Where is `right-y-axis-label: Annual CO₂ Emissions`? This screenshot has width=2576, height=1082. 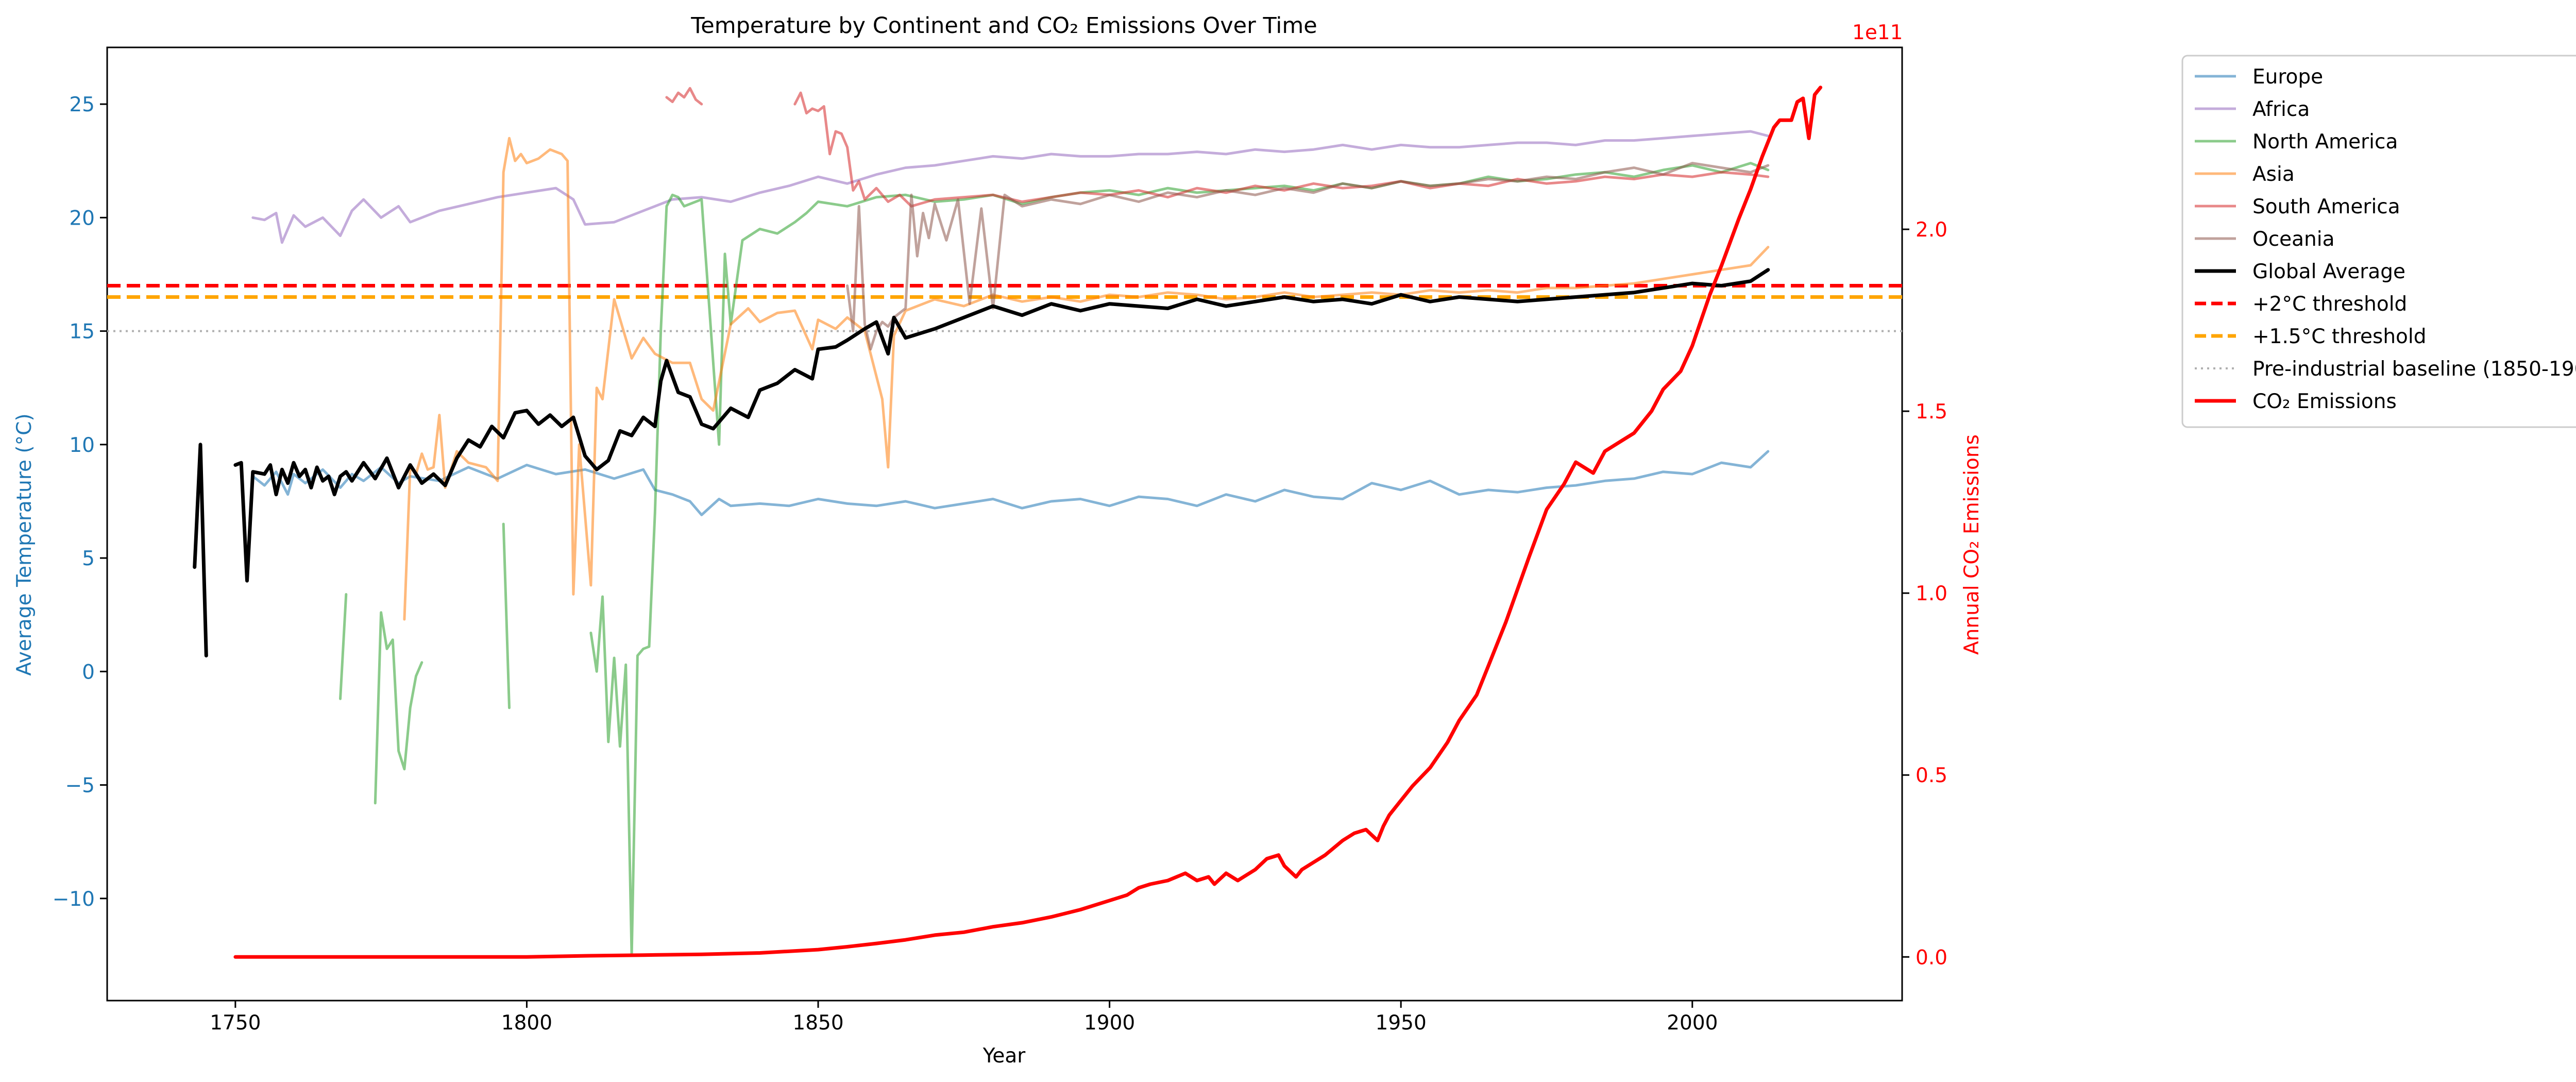 right-y-axis-label: Annual CO₂ Emissions is located at coordinates (1972, 544).